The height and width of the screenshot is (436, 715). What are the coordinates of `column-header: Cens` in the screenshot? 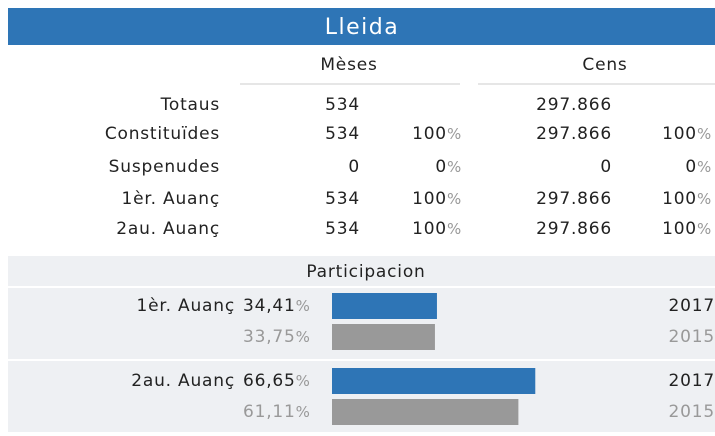 It's located at (604, 65).